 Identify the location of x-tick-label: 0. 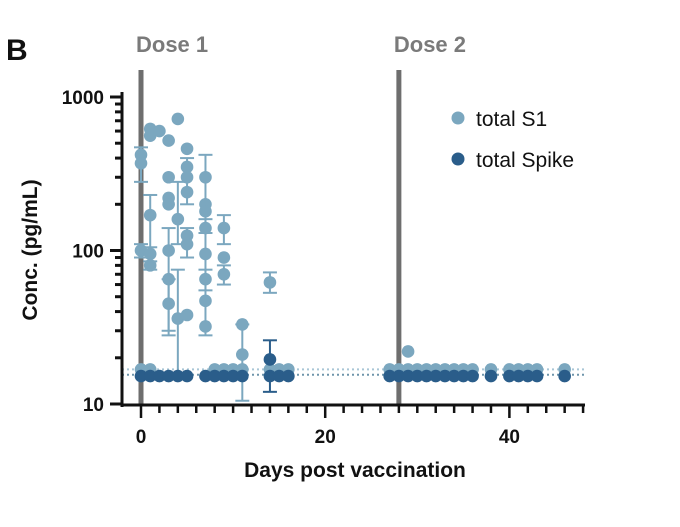
(141, 437).